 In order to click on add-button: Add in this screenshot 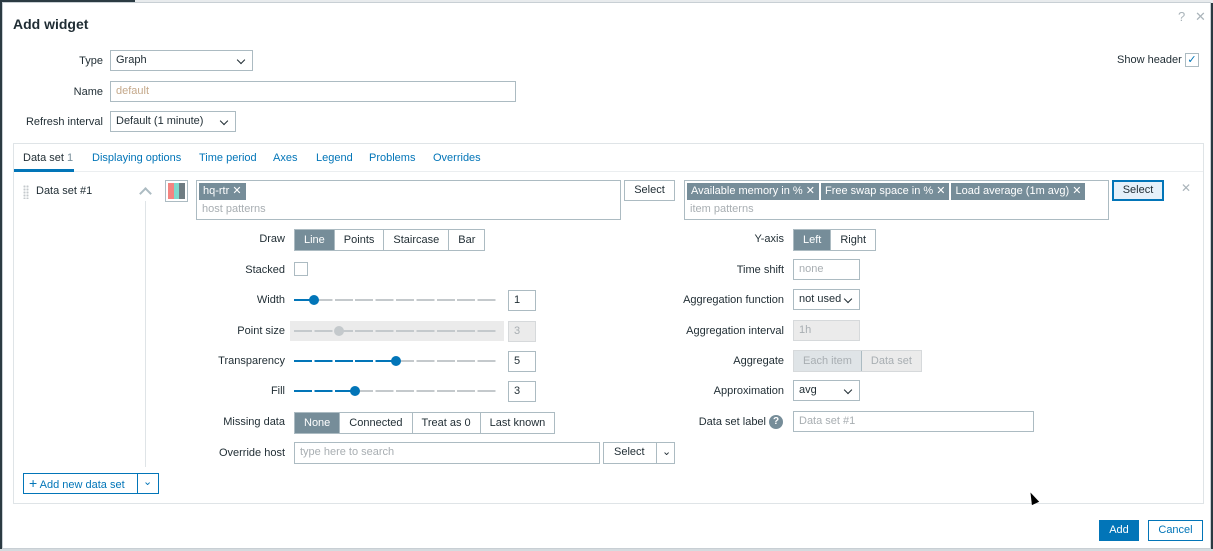, I will do `click(1119, 530)`.